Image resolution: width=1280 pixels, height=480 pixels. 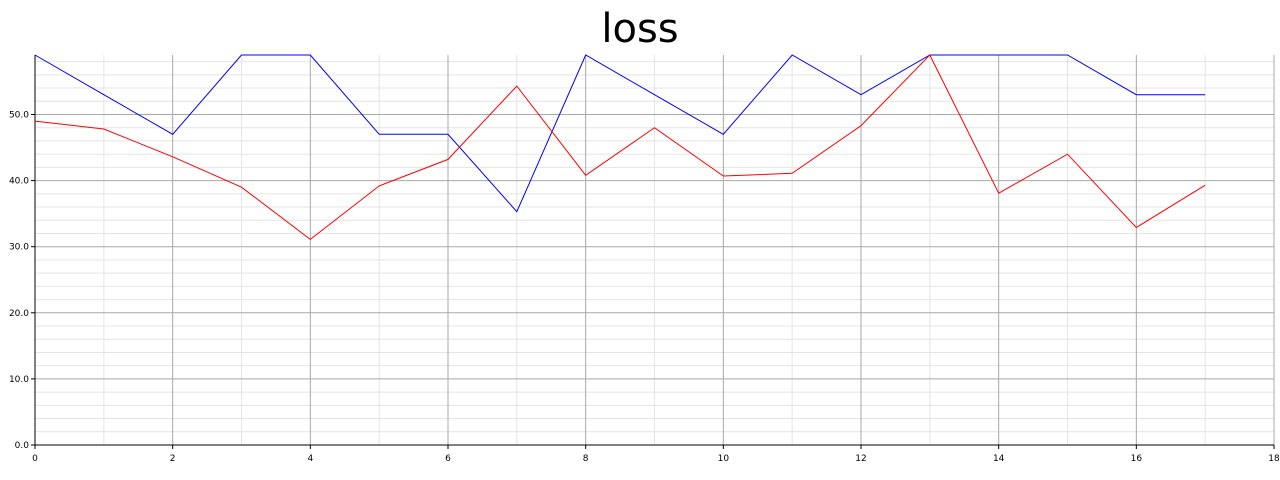 I want to click on x-tick-label: 4, so click(x=310, y=459).